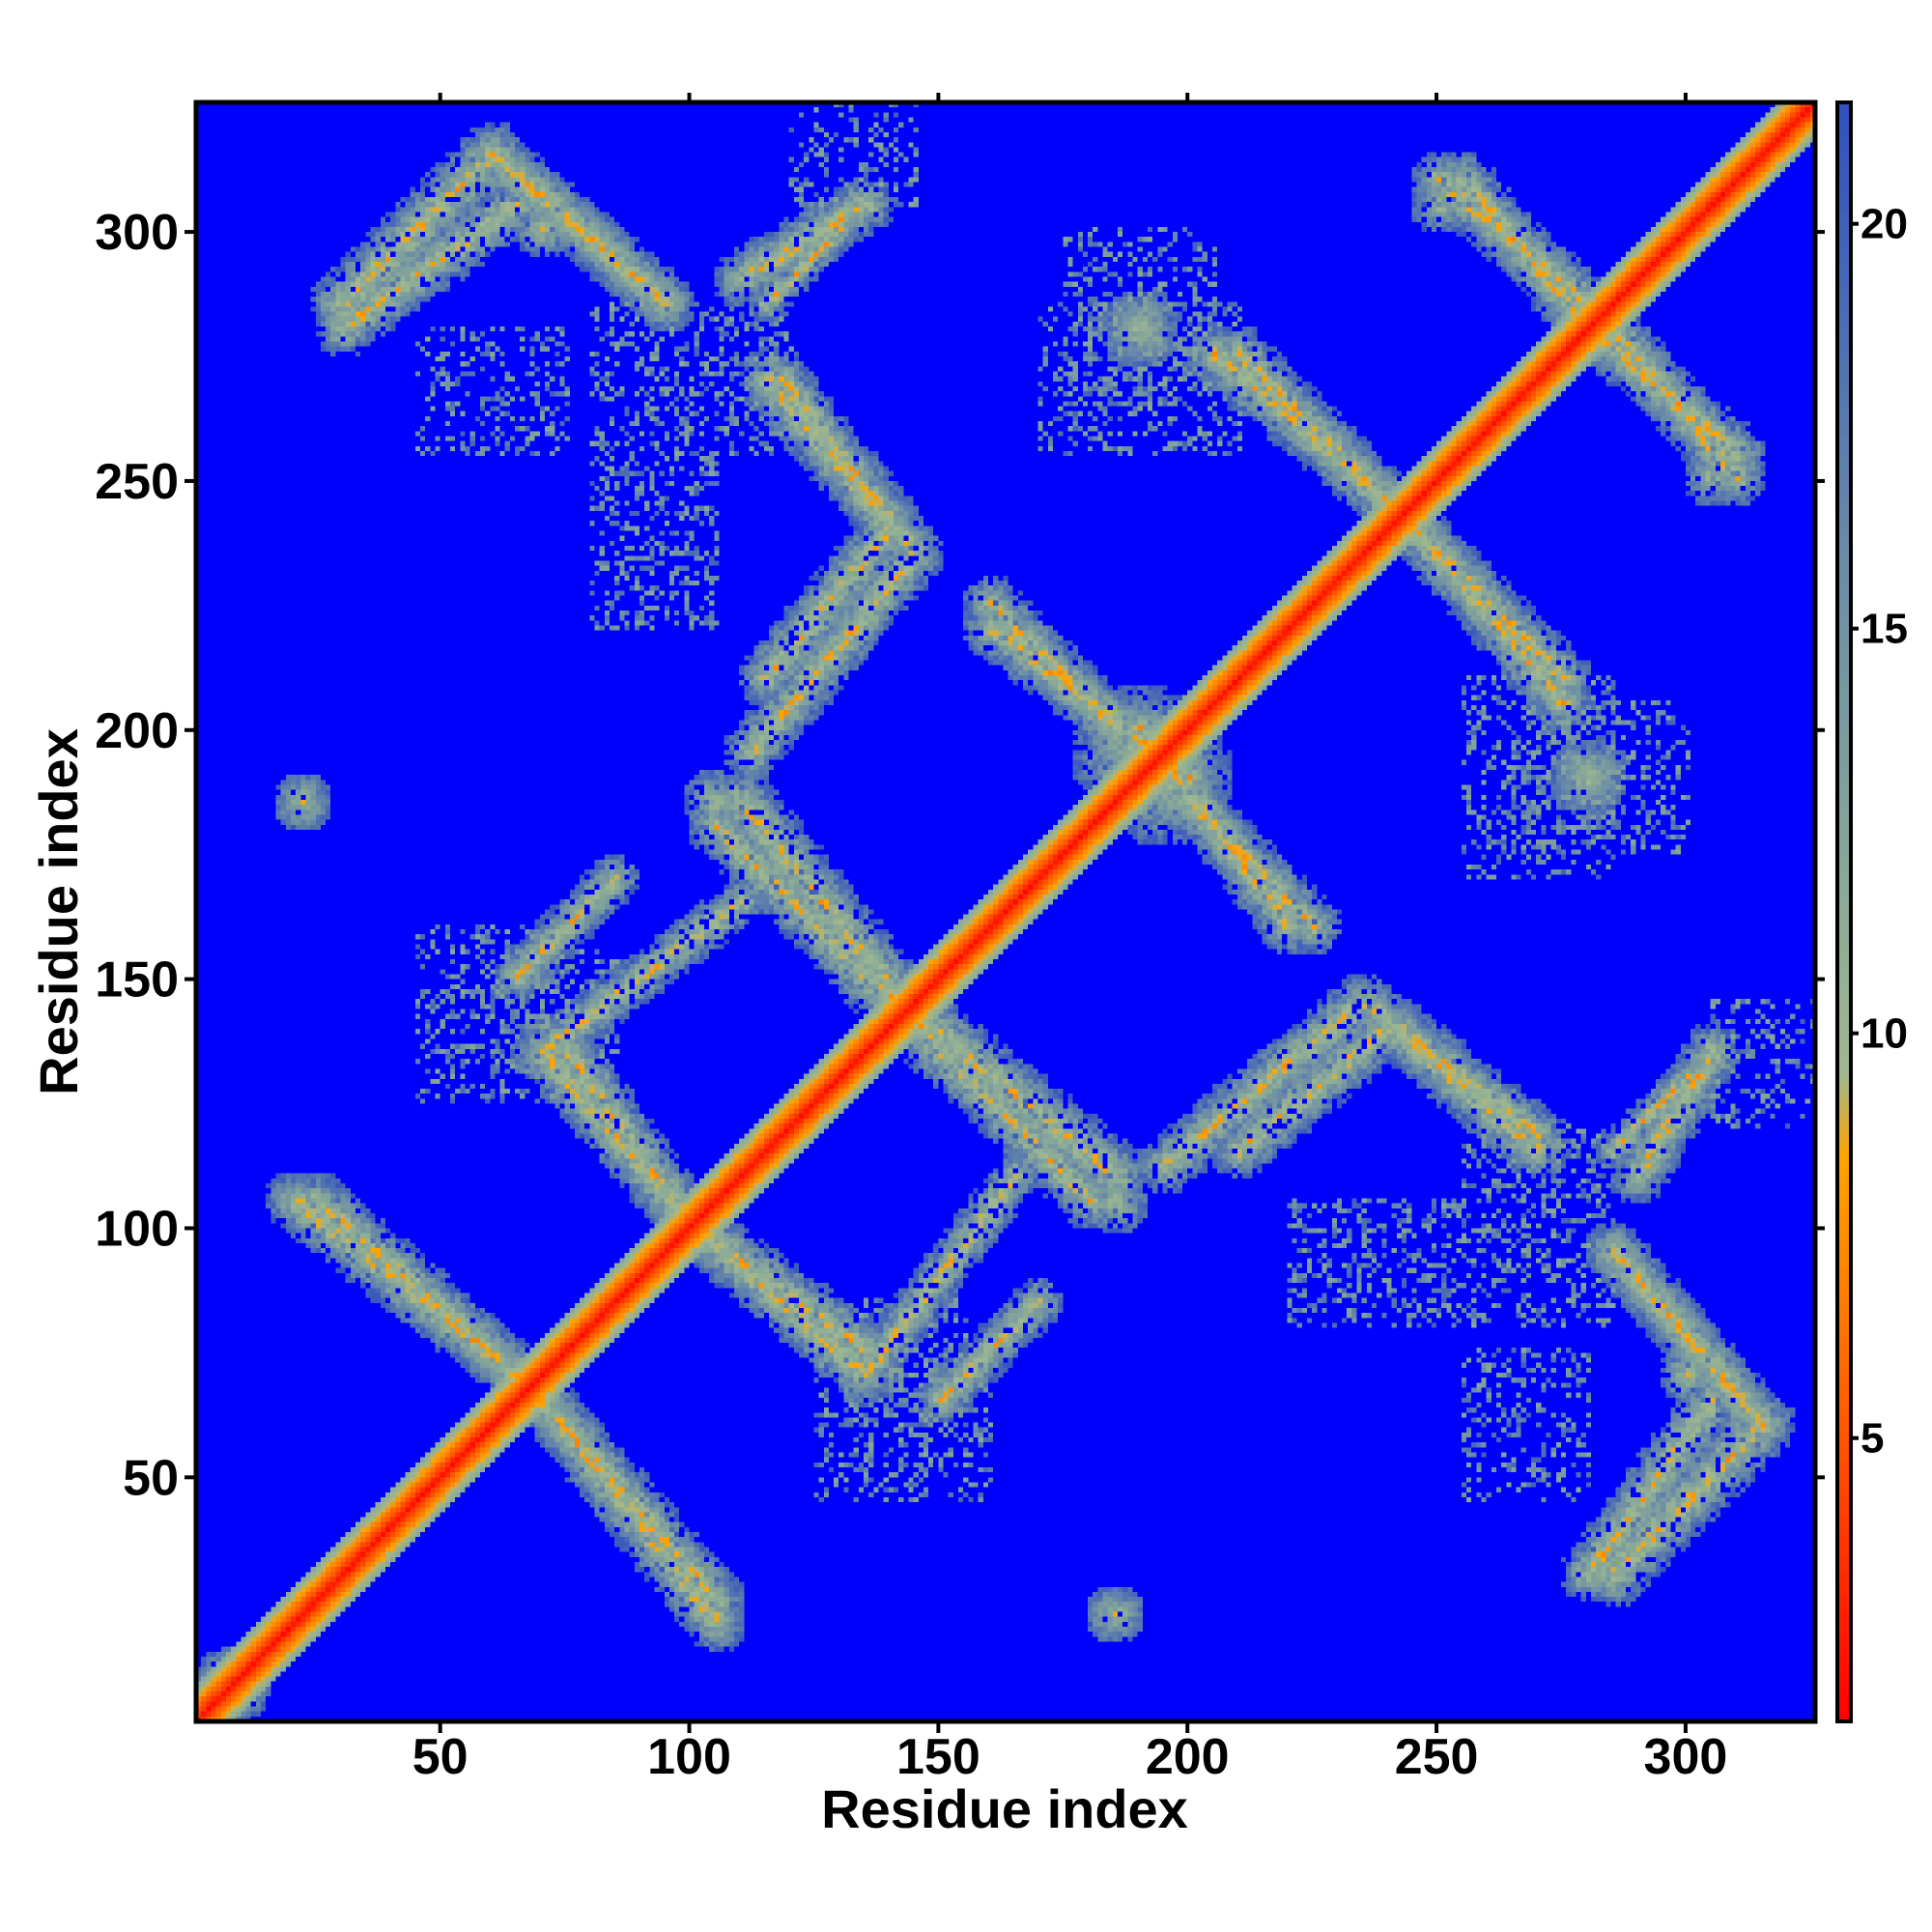  What do you see at coordinates (1005, 1808) in the screenshot?
I see `x-axis-title: Residue index` at bounding box center [1005, 1808].